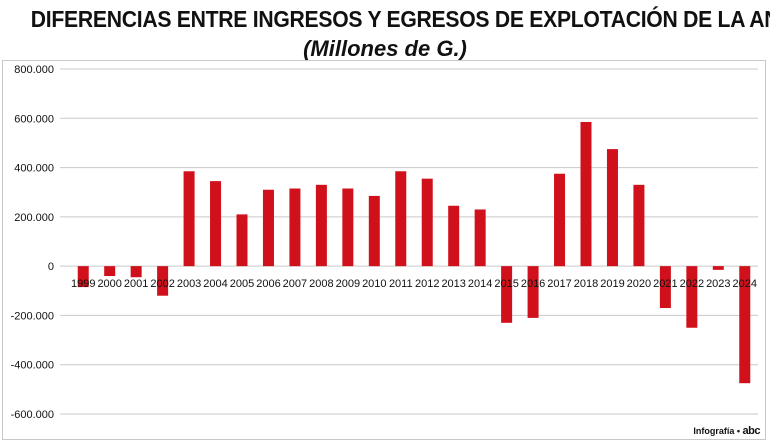  What do you see at coordinates (717, 431) in the screenshot?
I see `credit-label: Infografía •` at bounding box center [717, 431].